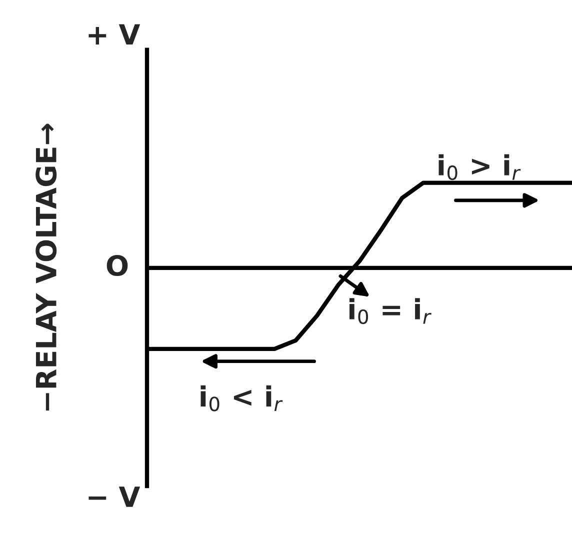 Image resolution: width=572 pixels, height=548 pixels. I want to click on y-axis-title: −RELAY VOLTAGE→, so click(46, 267).